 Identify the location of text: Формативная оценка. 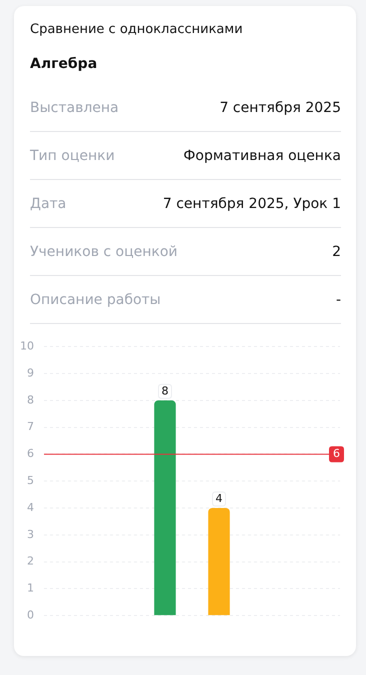
(262, 156).